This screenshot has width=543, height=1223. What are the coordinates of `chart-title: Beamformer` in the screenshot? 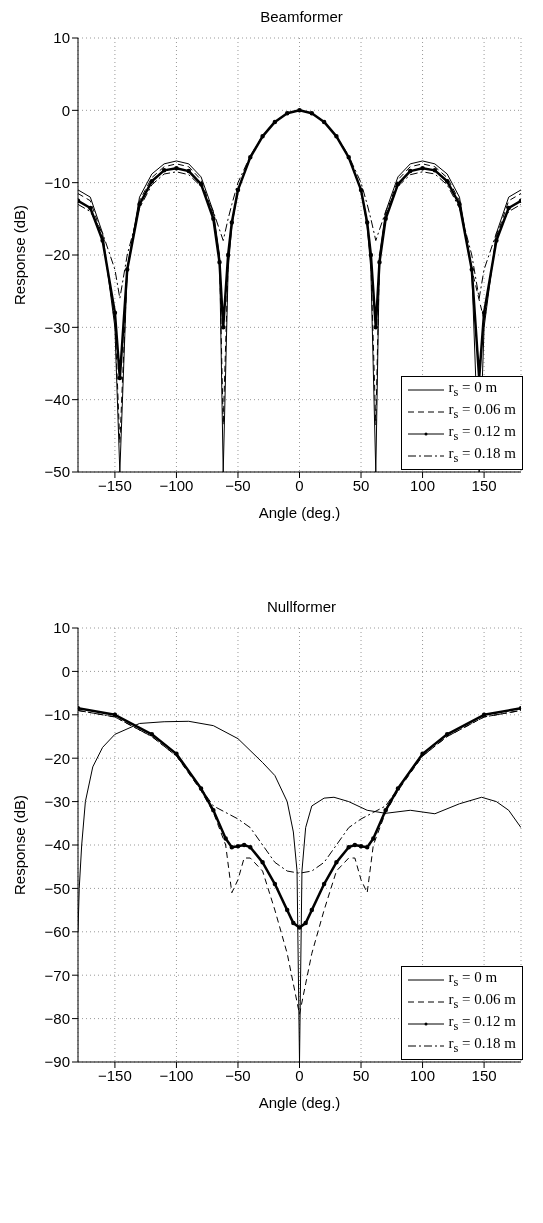 It's located at (301, 16).